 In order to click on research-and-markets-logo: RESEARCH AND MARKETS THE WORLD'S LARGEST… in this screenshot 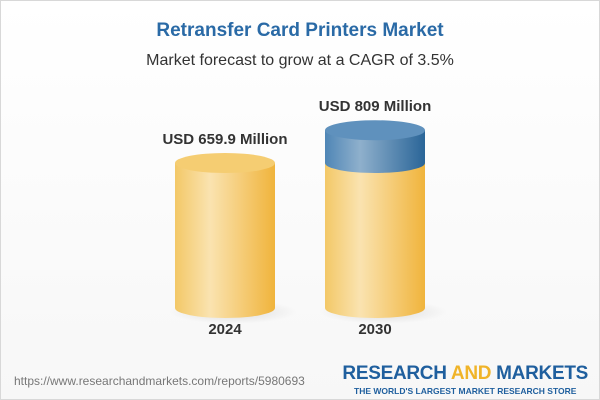, I will do `click(465, 380)`.